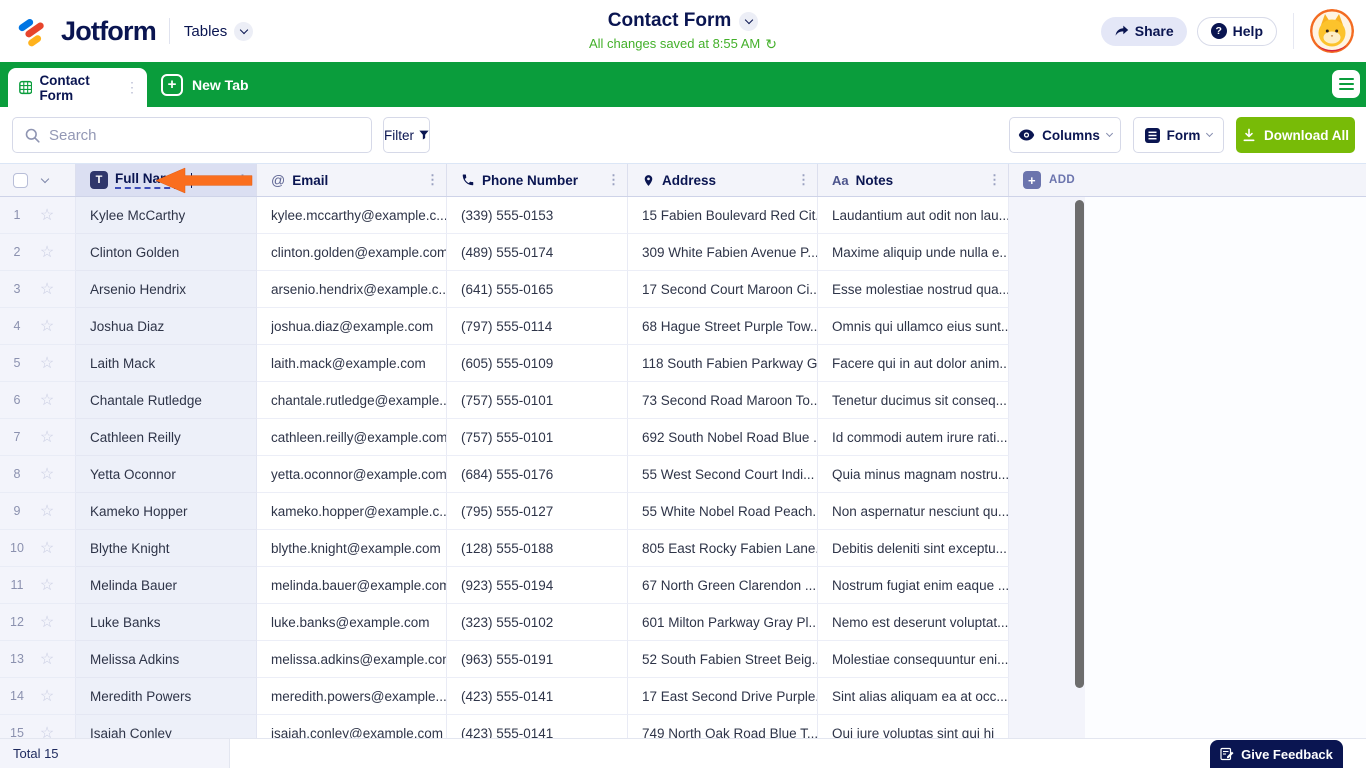  Describe the element at coordinates (913, 180) in the screenshot. I see `column-header-notes: Aa Notes ⋮` at that location.